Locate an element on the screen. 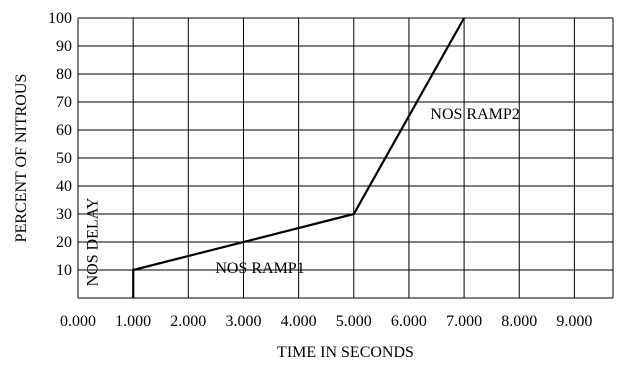 This screenshot has height=365, width=622. annotation-nos-delay: NOS DELAY is located at coordinates (92, 241).